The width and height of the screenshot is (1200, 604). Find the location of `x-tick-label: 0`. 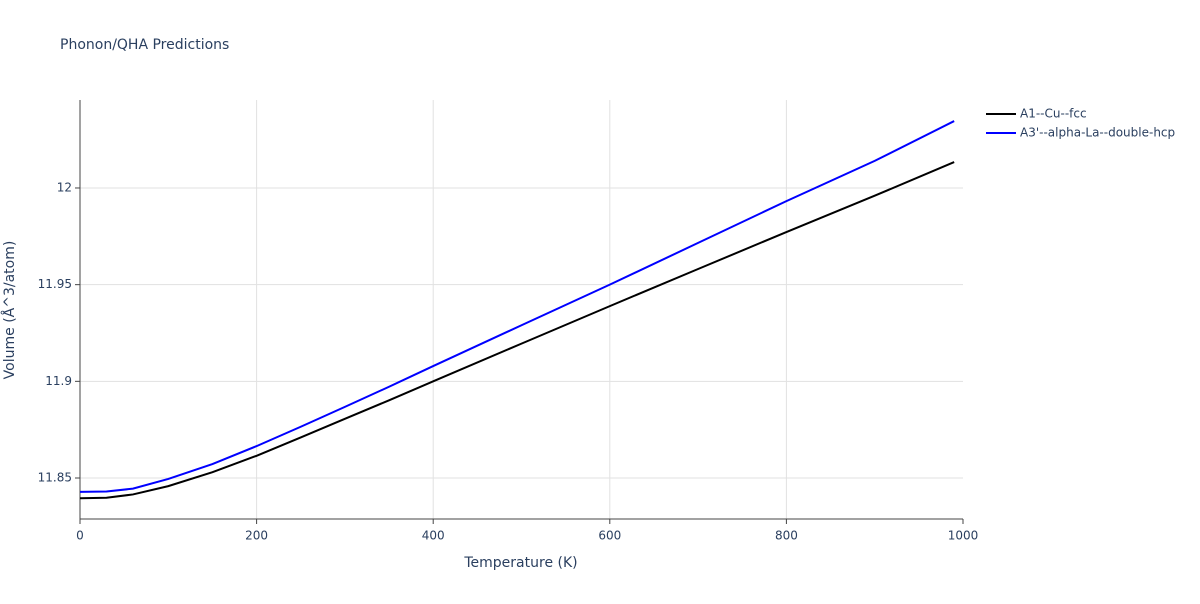

x-tick-label: 0 is located at coordinates (80, 536).